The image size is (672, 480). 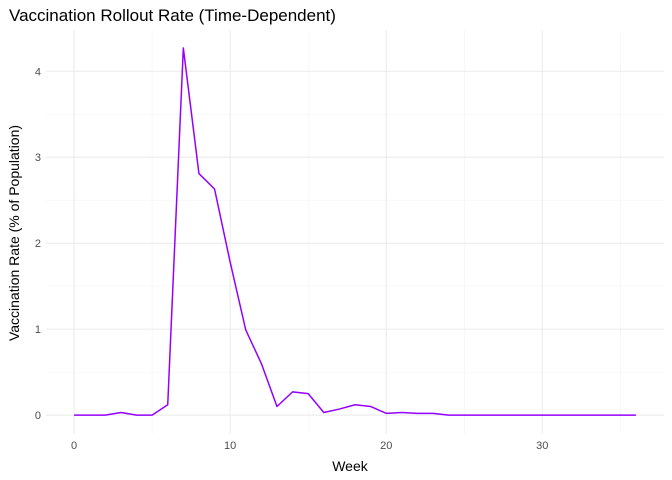 What do you see at coordinates (14, 233) in the screenshot?
I see `y-axis-title: Vaccination Rate (% of Population)` at bounding box center [14, 233].